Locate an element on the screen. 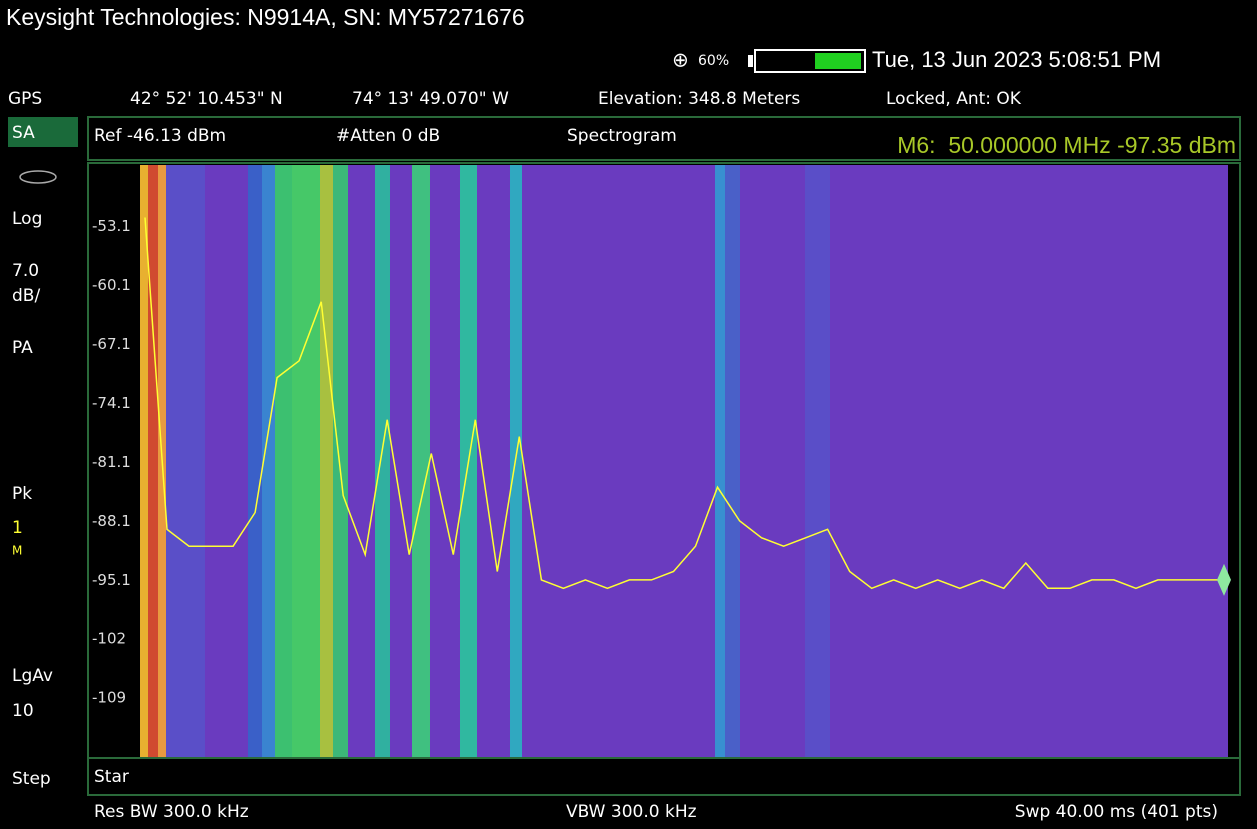 The image size is (1257, 829). side-label: PA is located at coordinates (22, 348).